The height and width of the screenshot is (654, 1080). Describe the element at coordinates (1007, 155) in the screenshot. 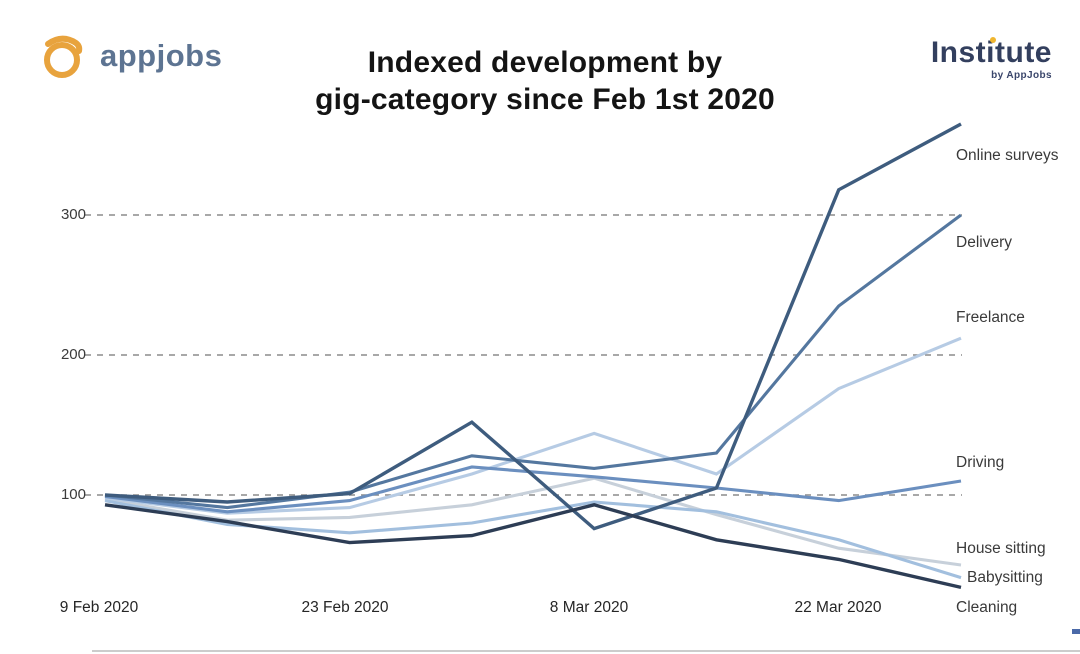

I see `series-label-online-surveys: Online surveys` at that location.